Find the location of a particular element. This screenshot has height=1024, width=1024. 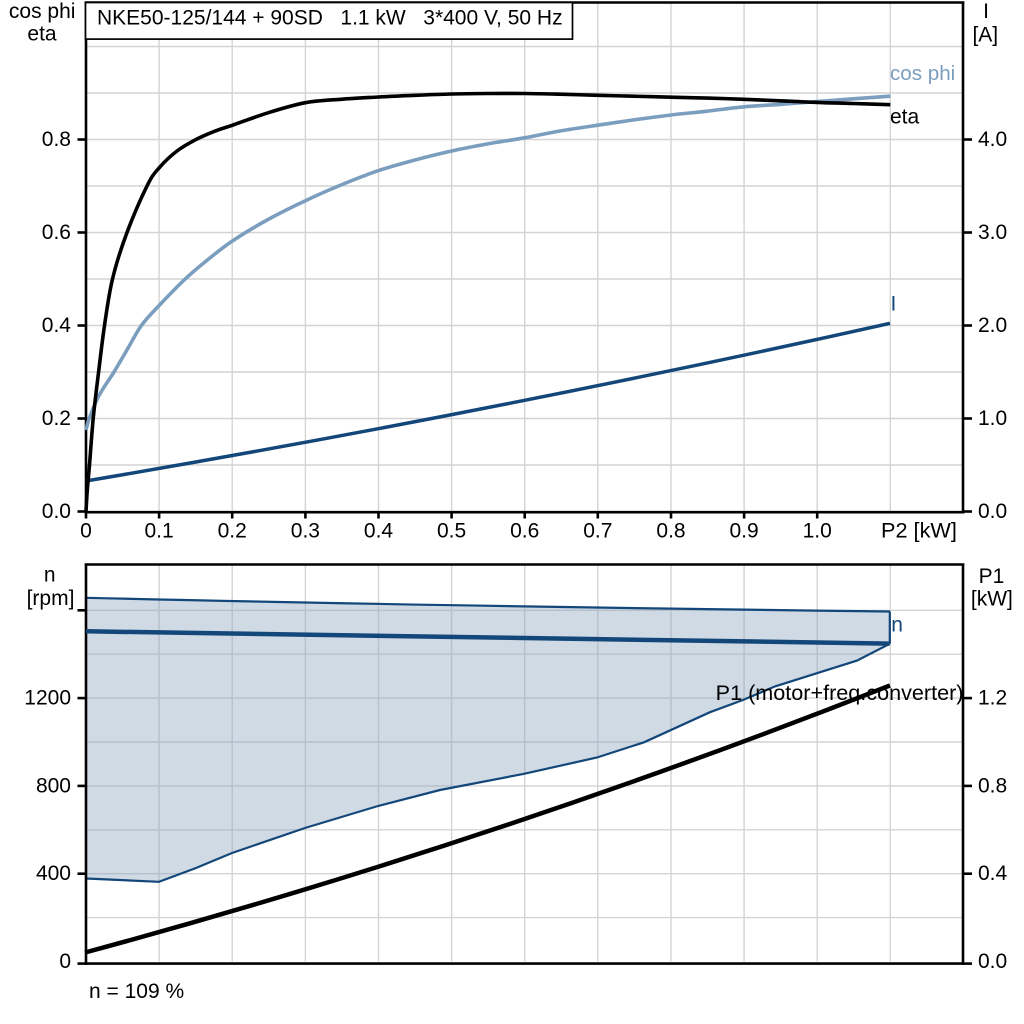

svg-text: 1200 is located at coordinates (47, 698).